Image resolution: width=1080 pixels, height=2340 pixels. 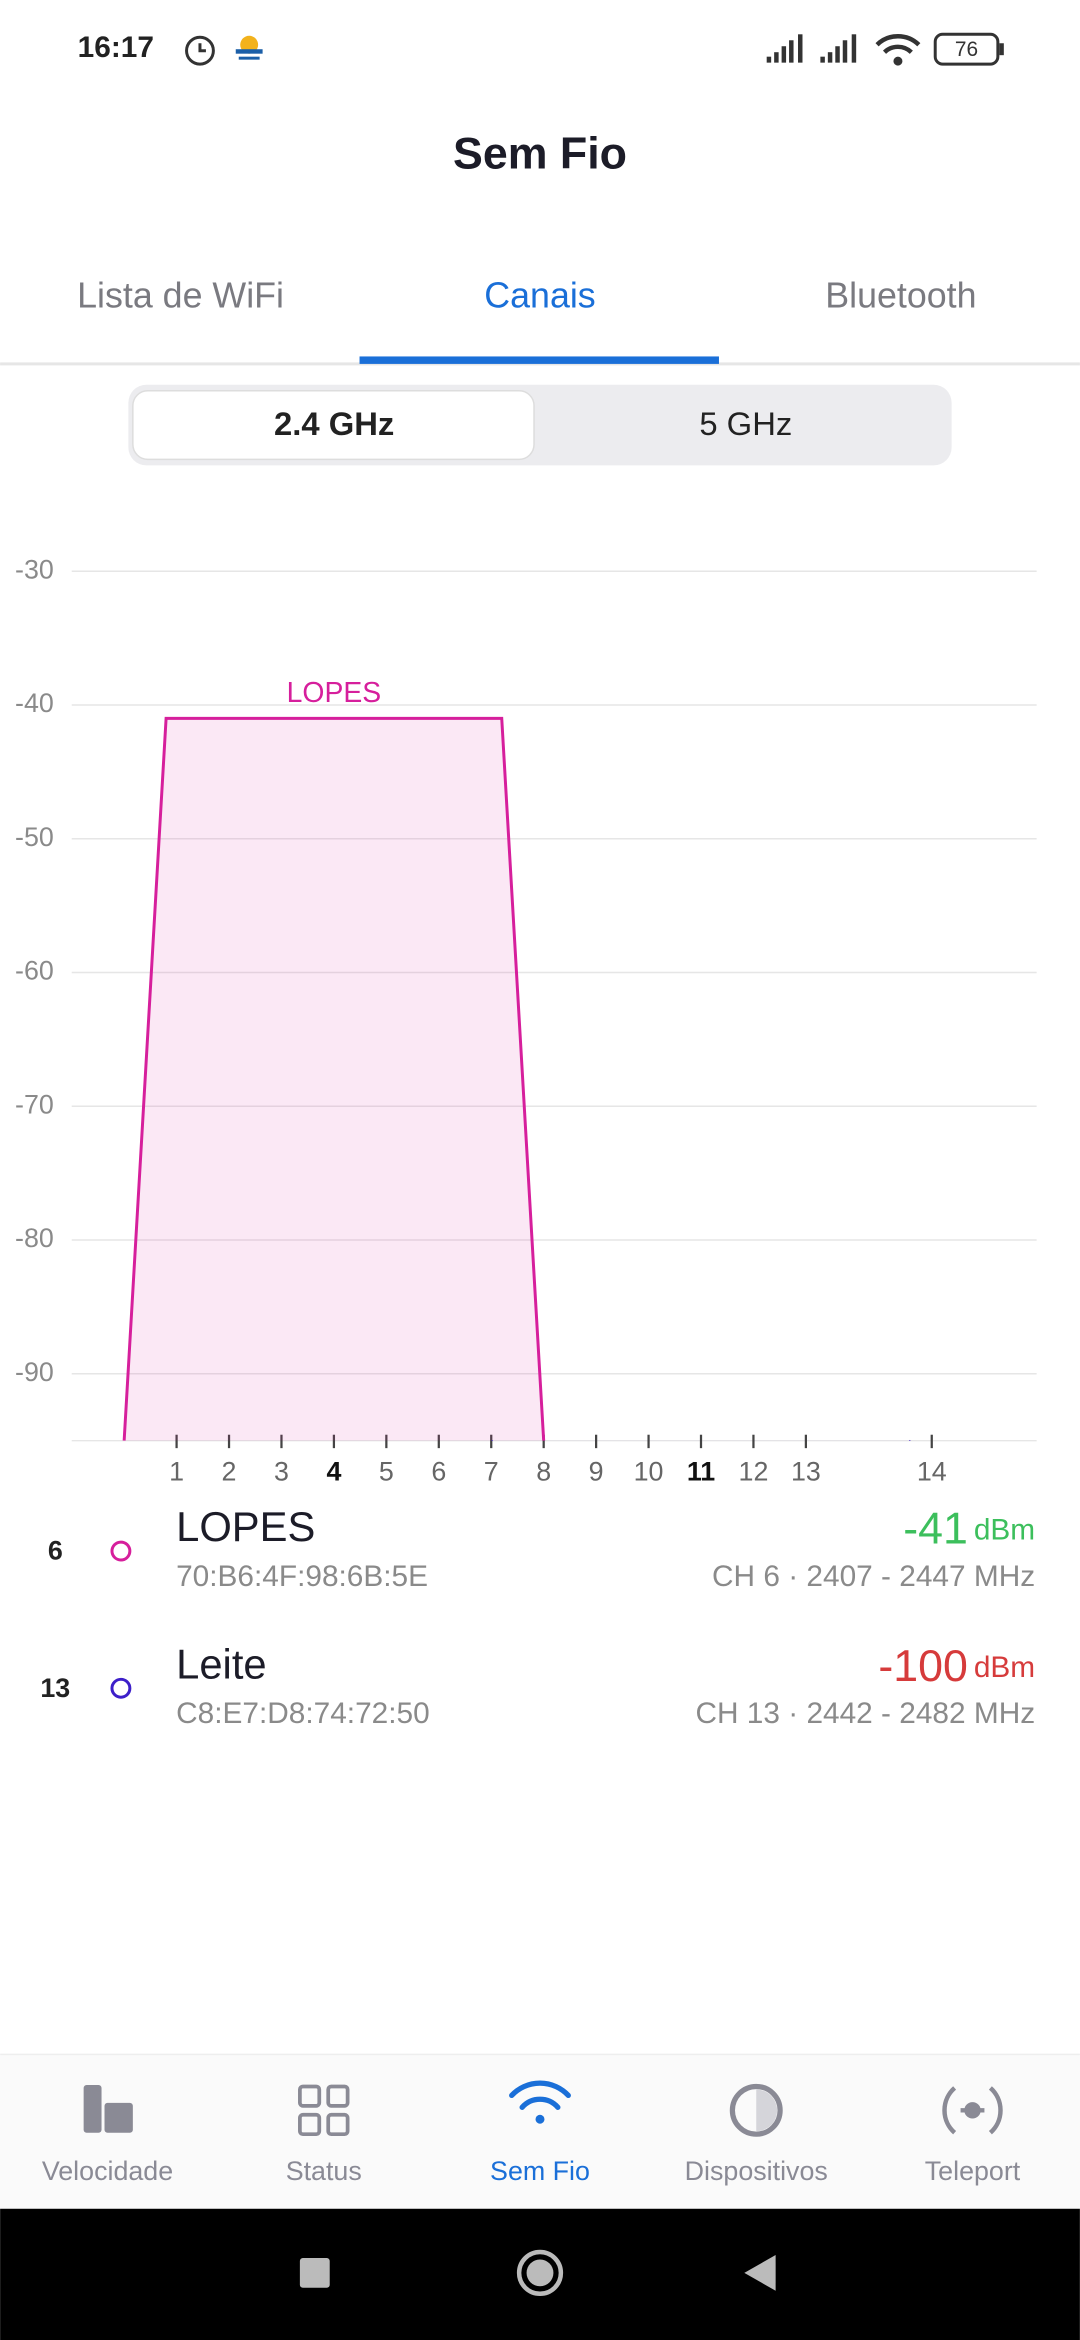 What do you see at coordinates (806, 1472) in the screenshot?
I see `x-tick-label: 13` at bounding box center [806, 1472].